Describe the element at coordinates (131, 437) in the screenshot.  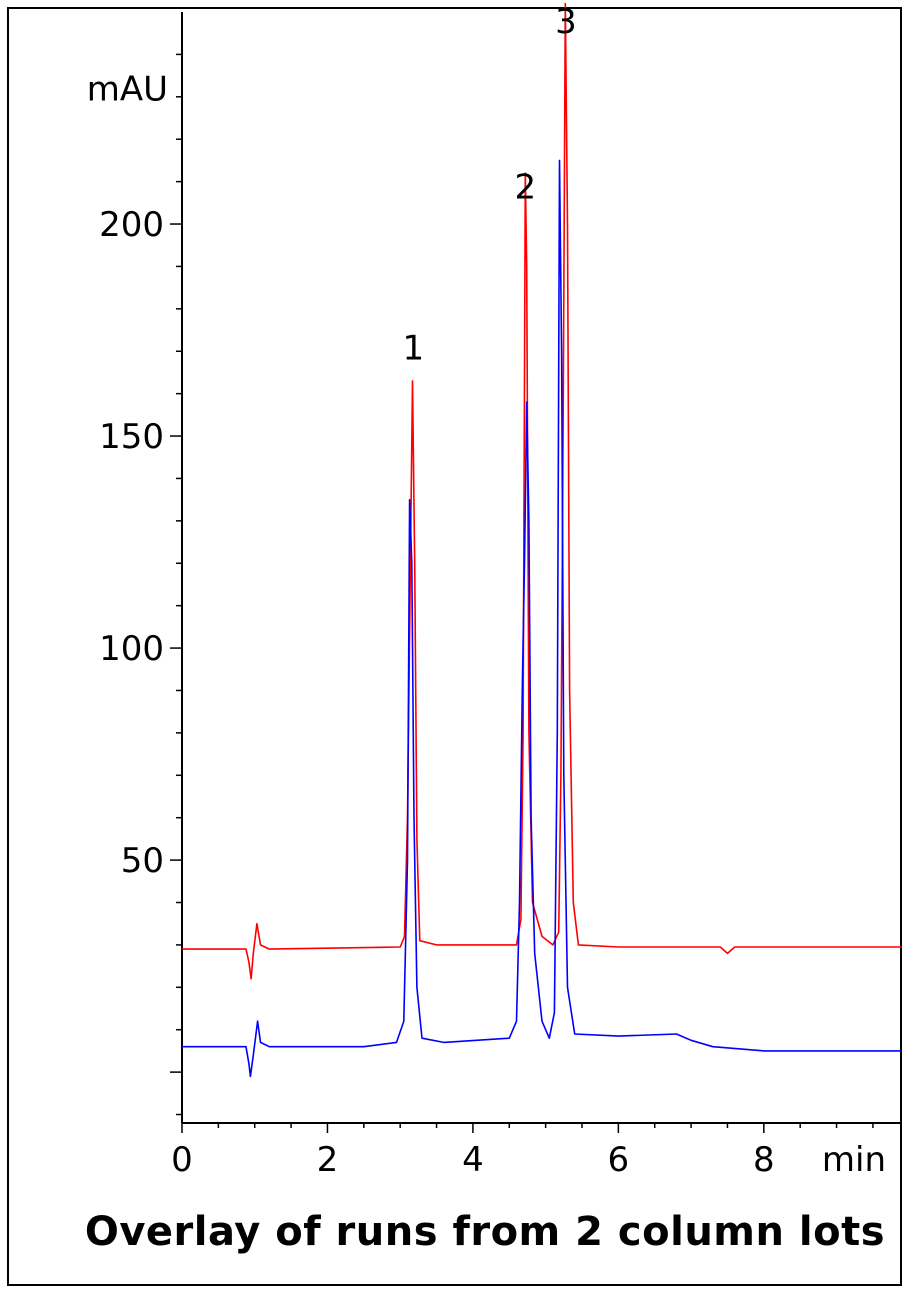
I see `y-tick-label: 150` at that location.